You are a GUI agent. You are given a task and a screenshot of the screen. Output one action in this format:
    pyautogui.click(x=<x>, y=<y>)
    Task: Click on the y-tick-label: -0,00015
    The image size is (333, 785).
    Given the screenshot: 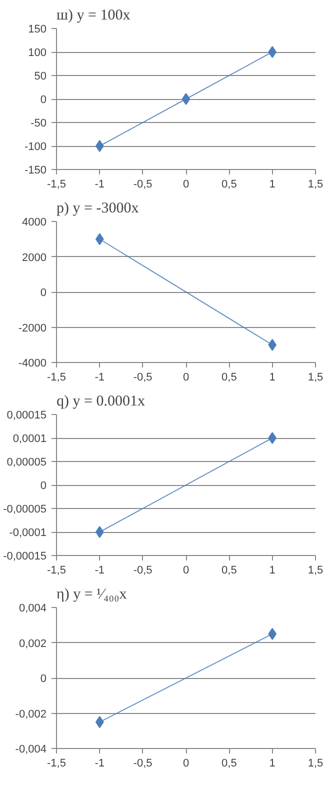 What is the action you would take?
    pyautogui.click(x=25, y=556)
    